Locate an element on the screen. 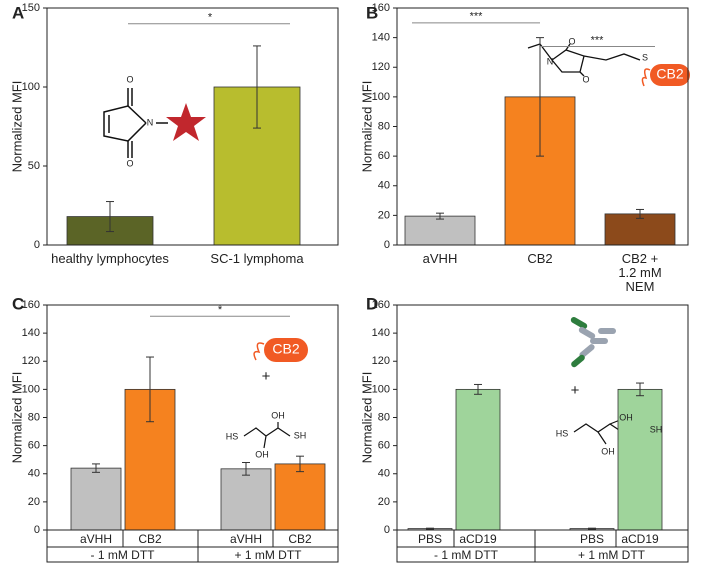 The height and width of the screenshot is (563, 704). x-tick-label: healthy lymphocytes is located at coordinates (110, 258).